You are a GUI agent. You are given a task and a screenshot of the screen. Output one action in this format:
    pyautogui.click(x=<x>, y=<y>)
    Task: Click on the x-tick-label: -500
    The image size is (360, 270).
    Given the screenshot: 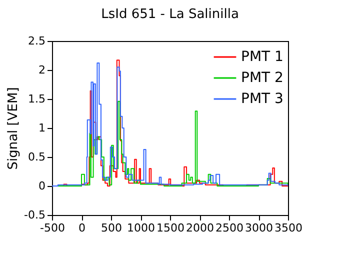 What is the action you would take?
    pyautogui.click(x=52, y=228)
    